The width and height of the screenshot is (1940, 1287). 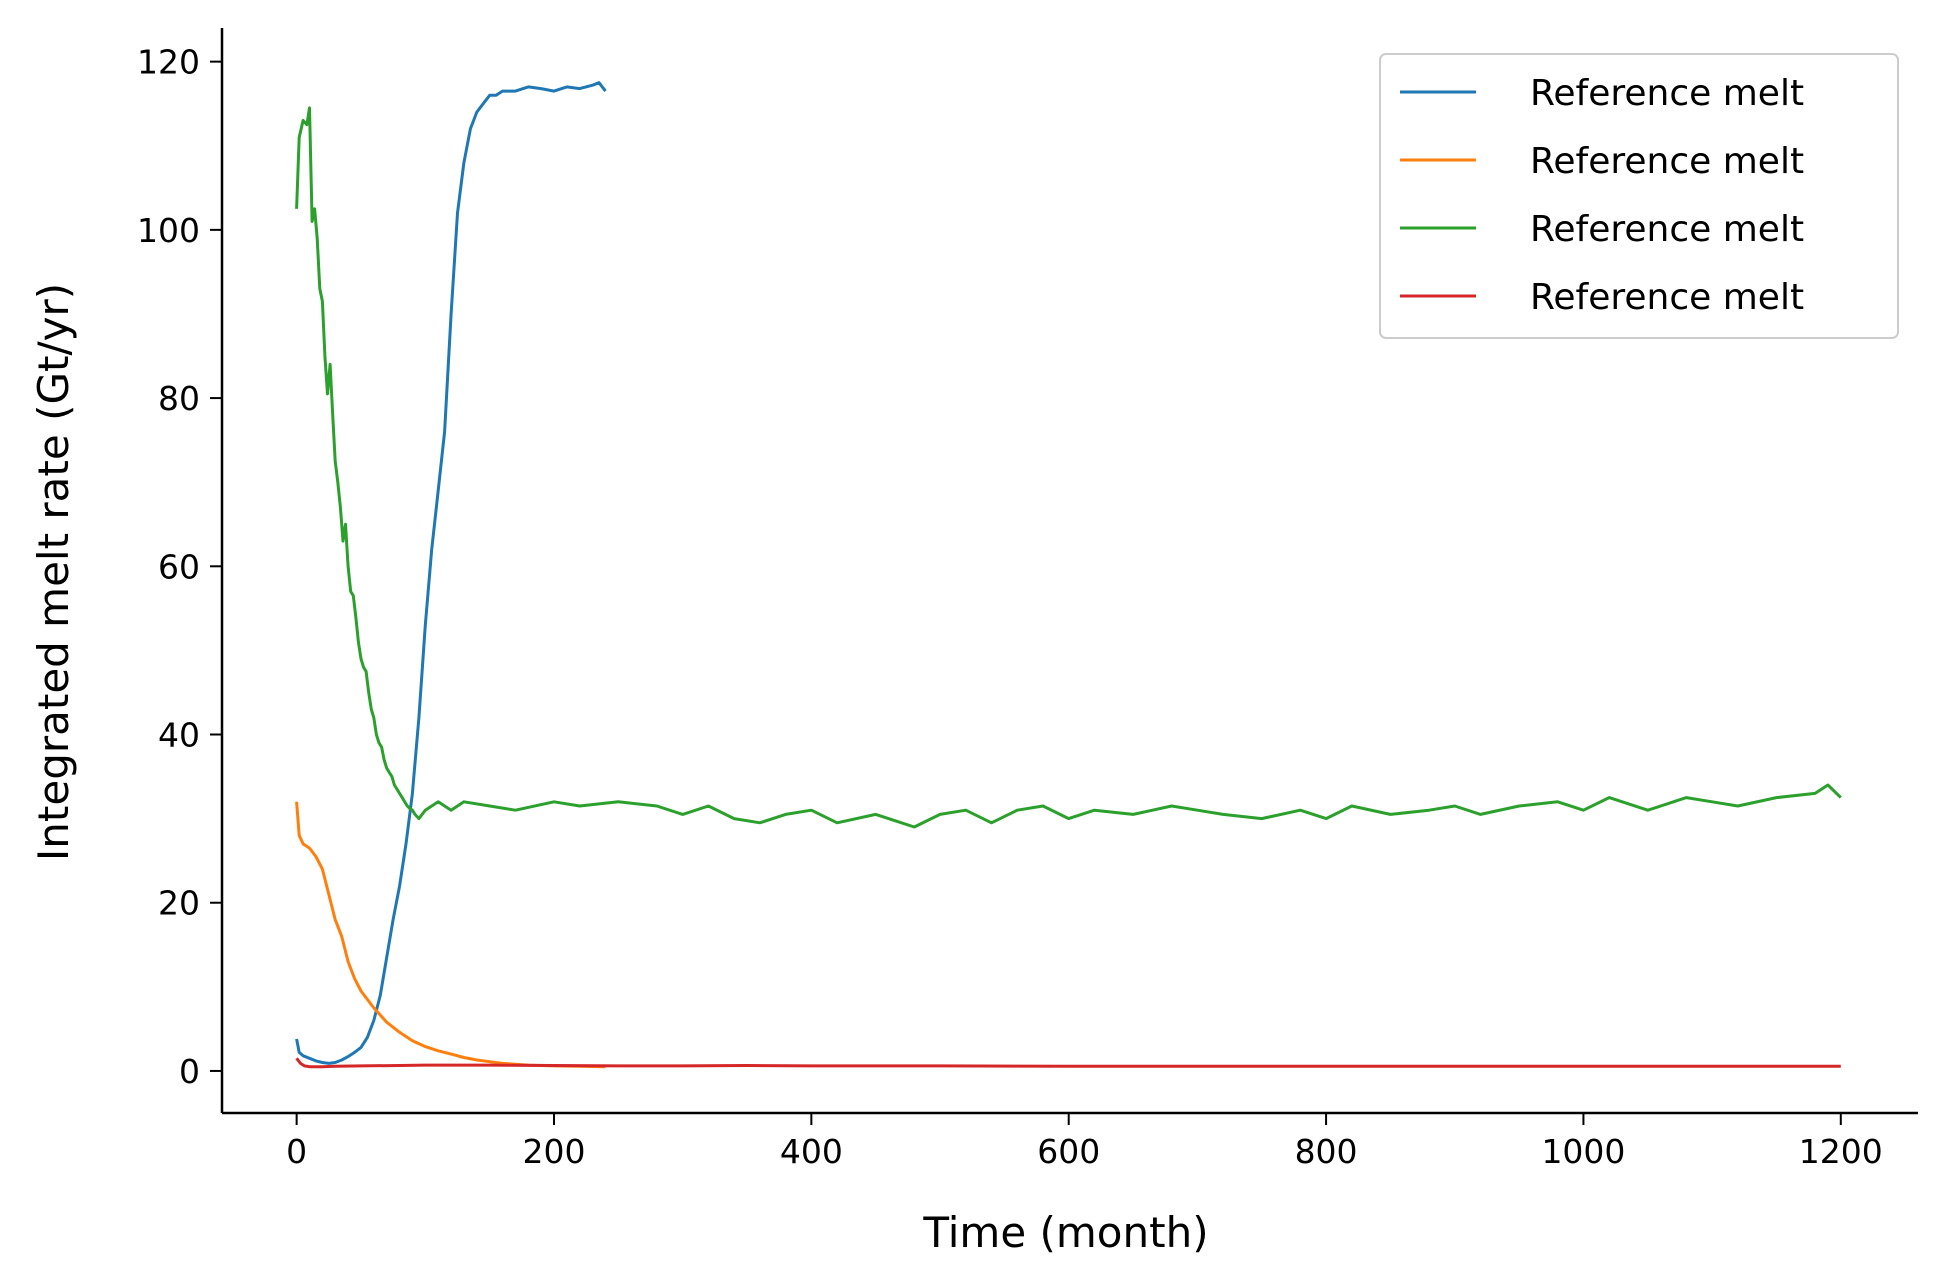 I want to click on legend-entry-1: Reference melt, so click(x=1667, y=93).